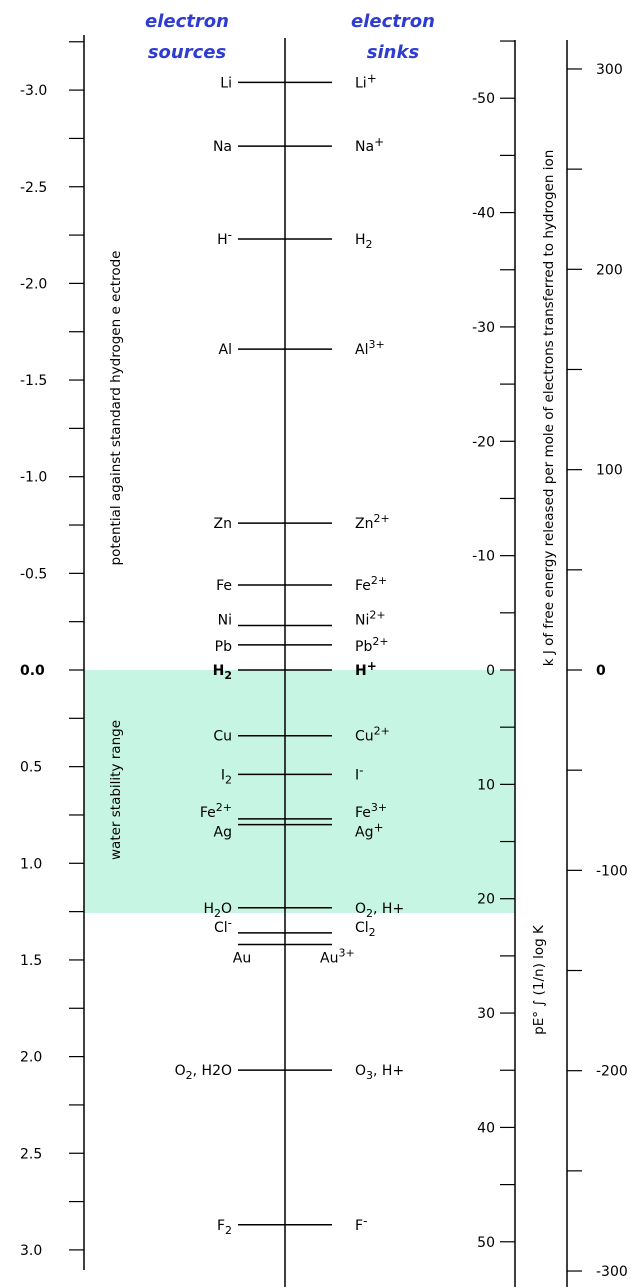  I want to click on sink-label-ni: Ni2+, so click(370, 619).